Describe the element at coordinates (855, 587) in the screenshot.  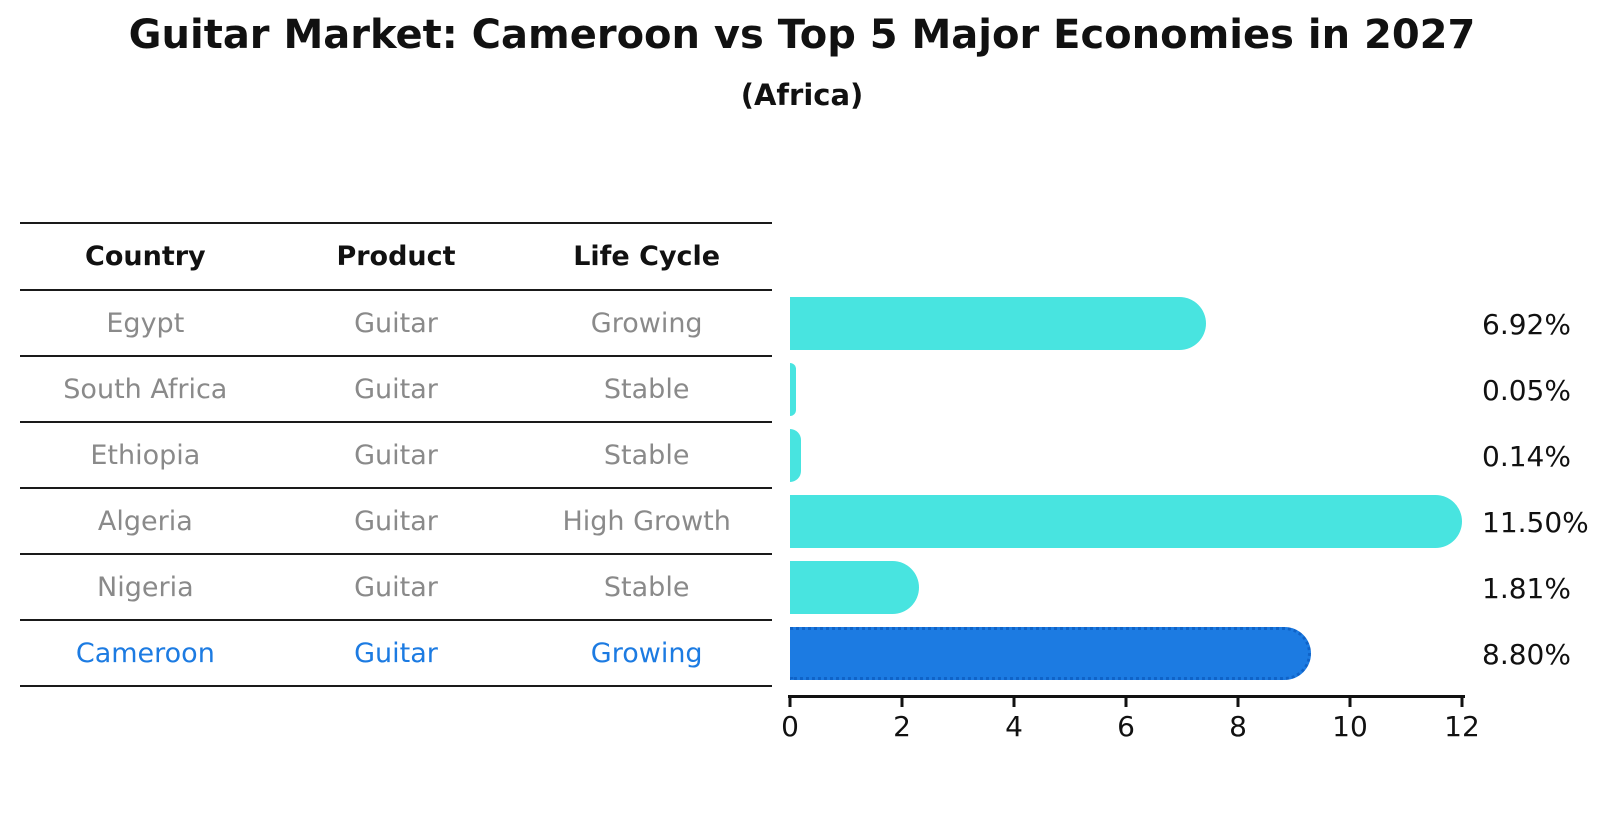
I see `bar-nigeria` at that location.